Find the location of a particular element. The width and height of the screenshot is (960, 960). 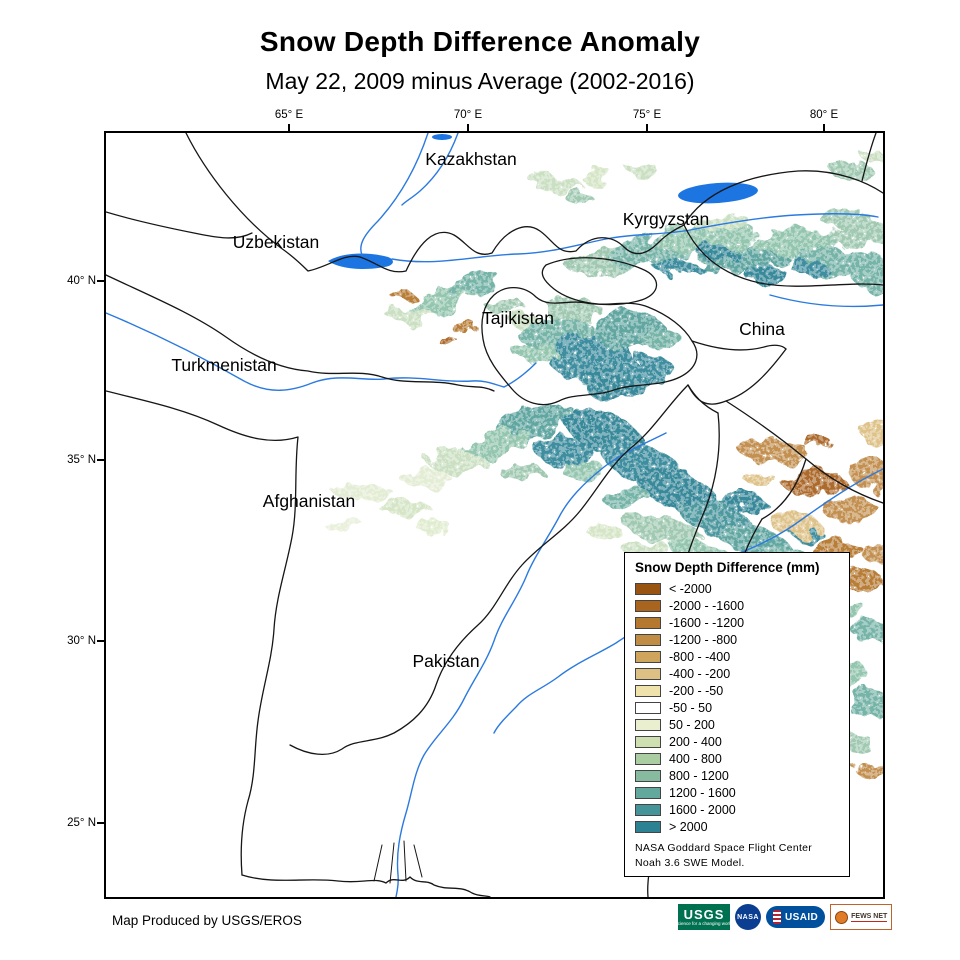

lake-small is located at coordinates (442, 137).